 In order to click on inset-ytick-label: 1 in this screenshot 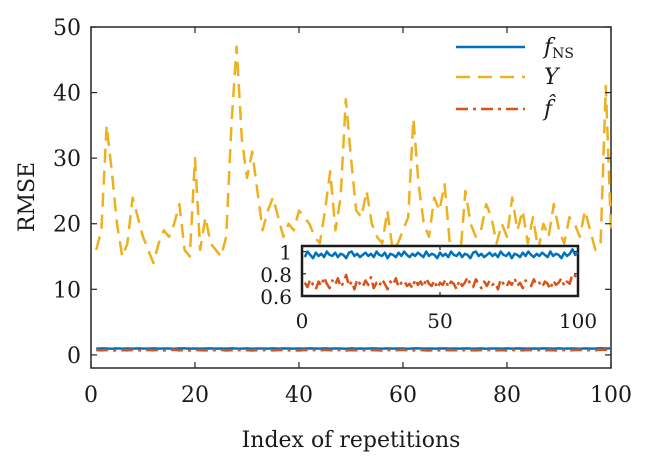, I will do `click(285, 253)`.